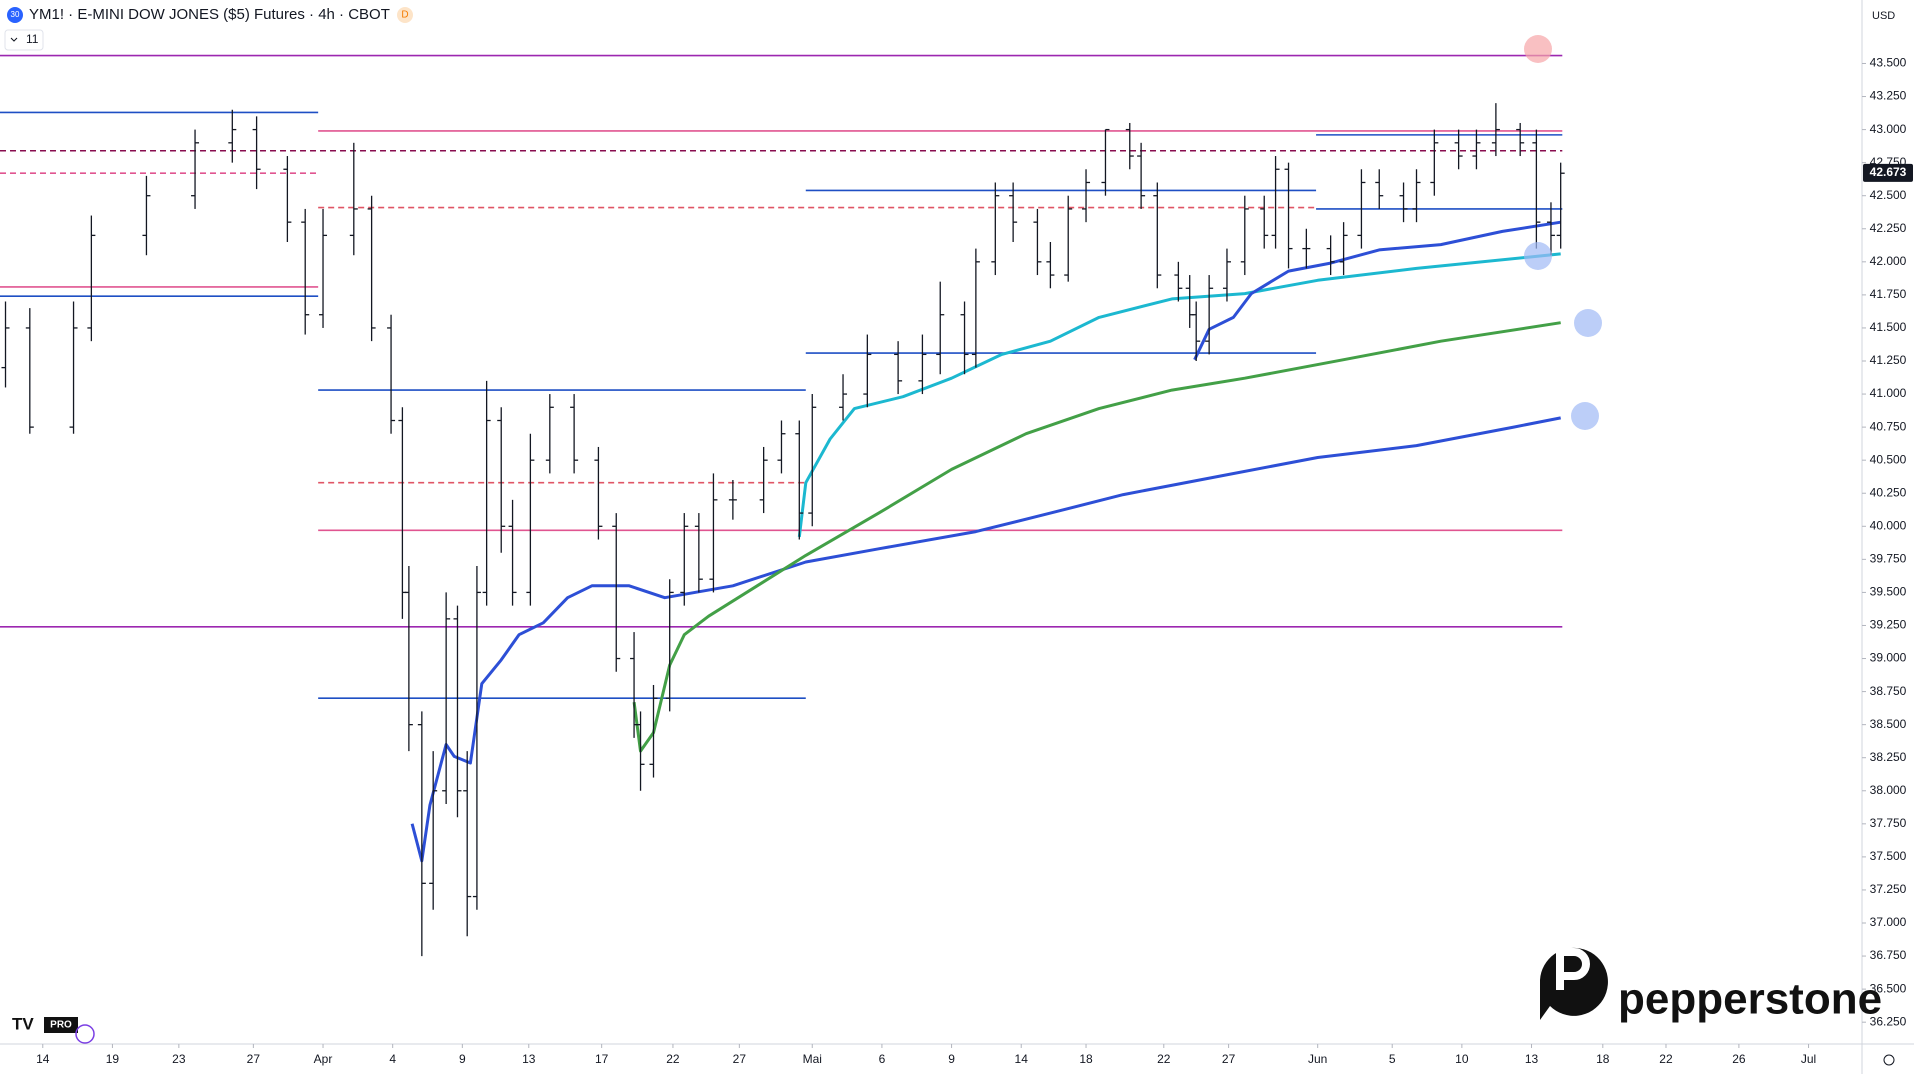 This screenshot has width=1914, height=1074. Describe the element at coordinates (1888, 63) in the screenshot. I see `y-tick-label: 43.500` at that location.